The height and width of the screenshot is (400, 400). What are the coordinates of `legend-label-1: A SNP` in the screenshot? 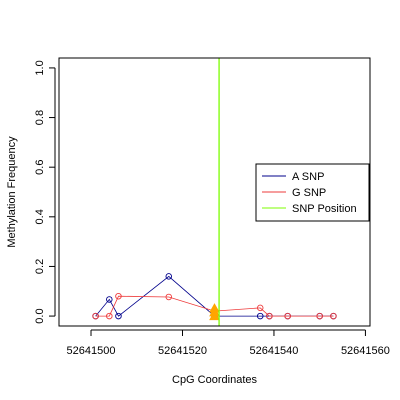 It's located at (308, 177).